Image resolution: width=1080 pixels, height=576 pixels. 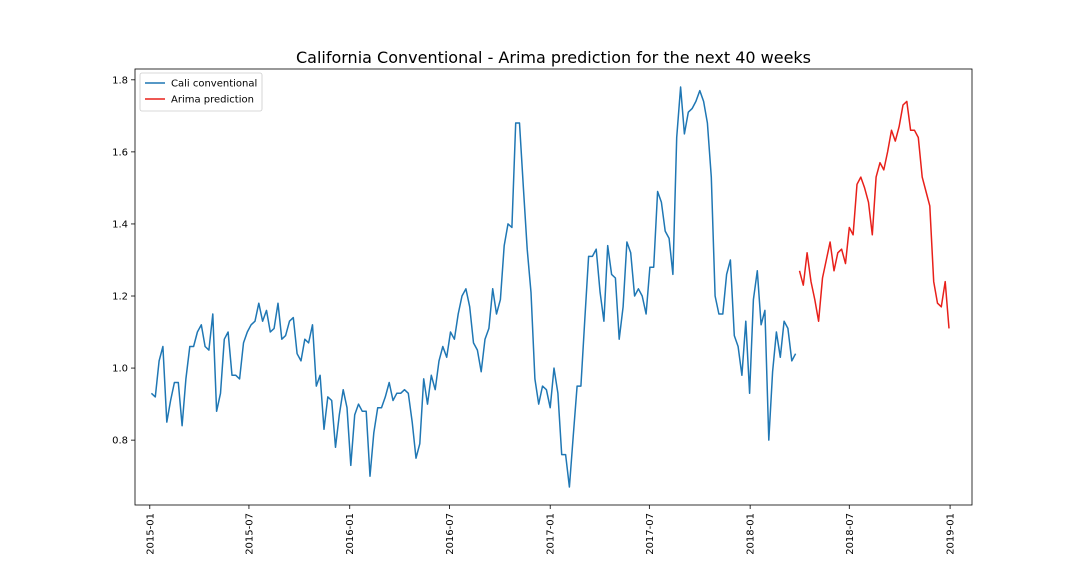 What do you see at coordinates (120, 80) in the screenshot?
I see `y-tick-label: 1.8` at bounding box center [120, 80].